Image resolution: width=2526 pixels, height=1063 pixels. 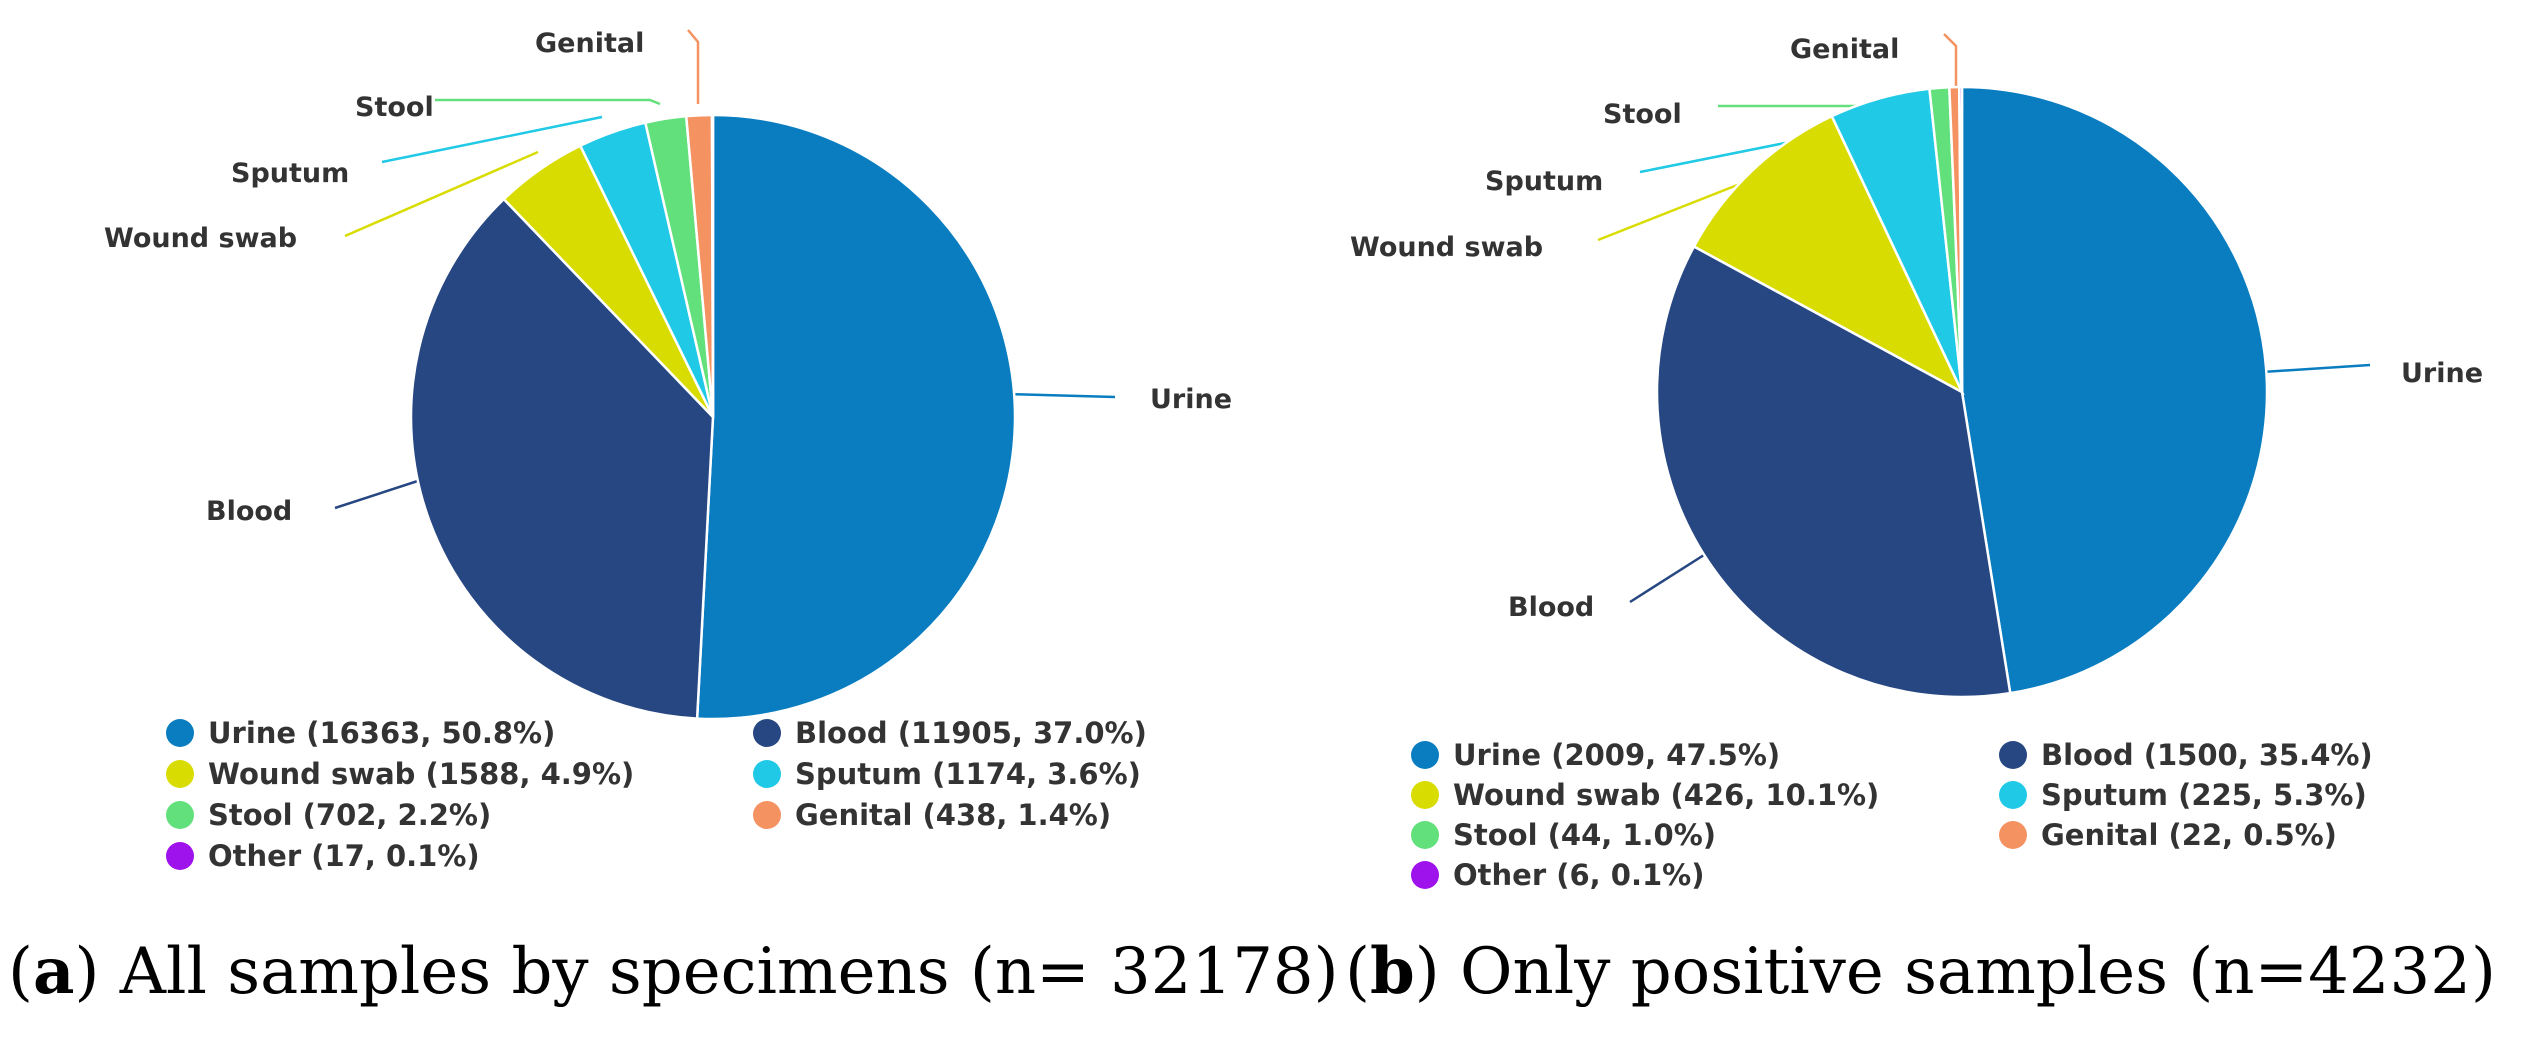 I want to click on caption-b-text: ) Only positive samples (n=4232), so click(x=1955, y=972).